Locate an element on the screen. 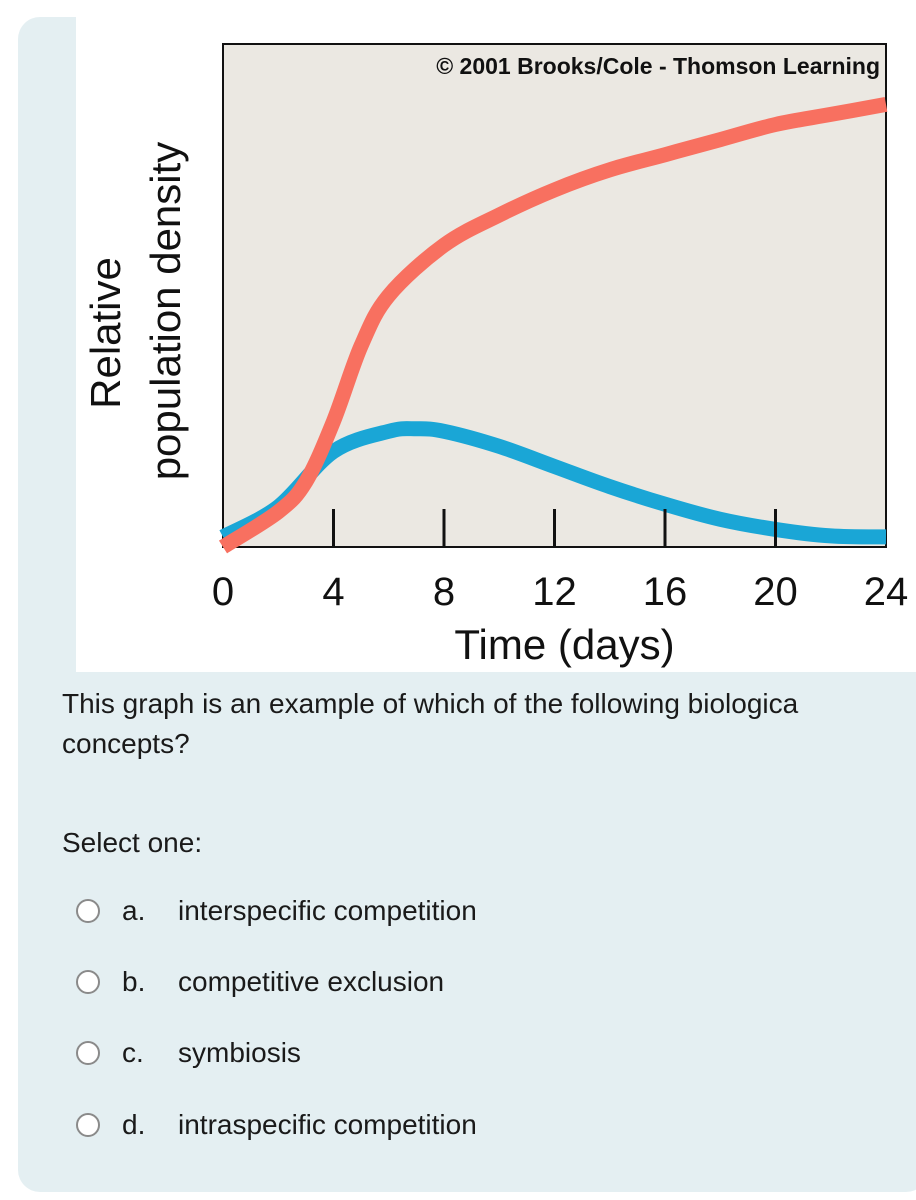  option-text: competitive exclusion is located at coordinates (311, 981).